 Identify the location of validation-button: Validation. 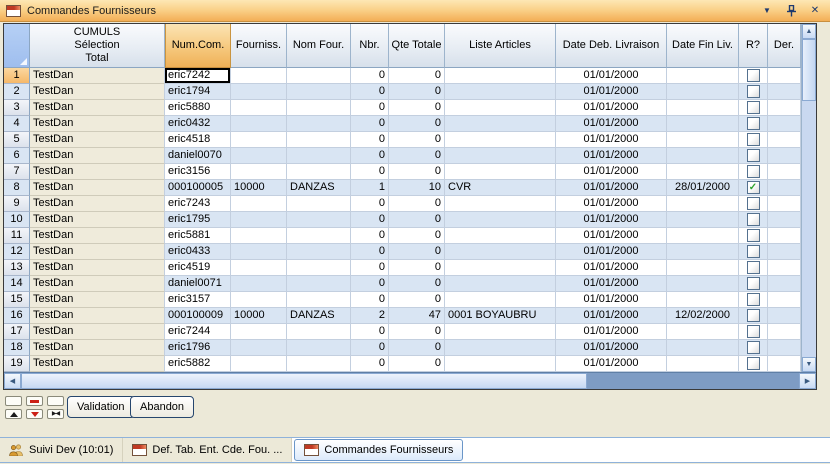
(101, 407).